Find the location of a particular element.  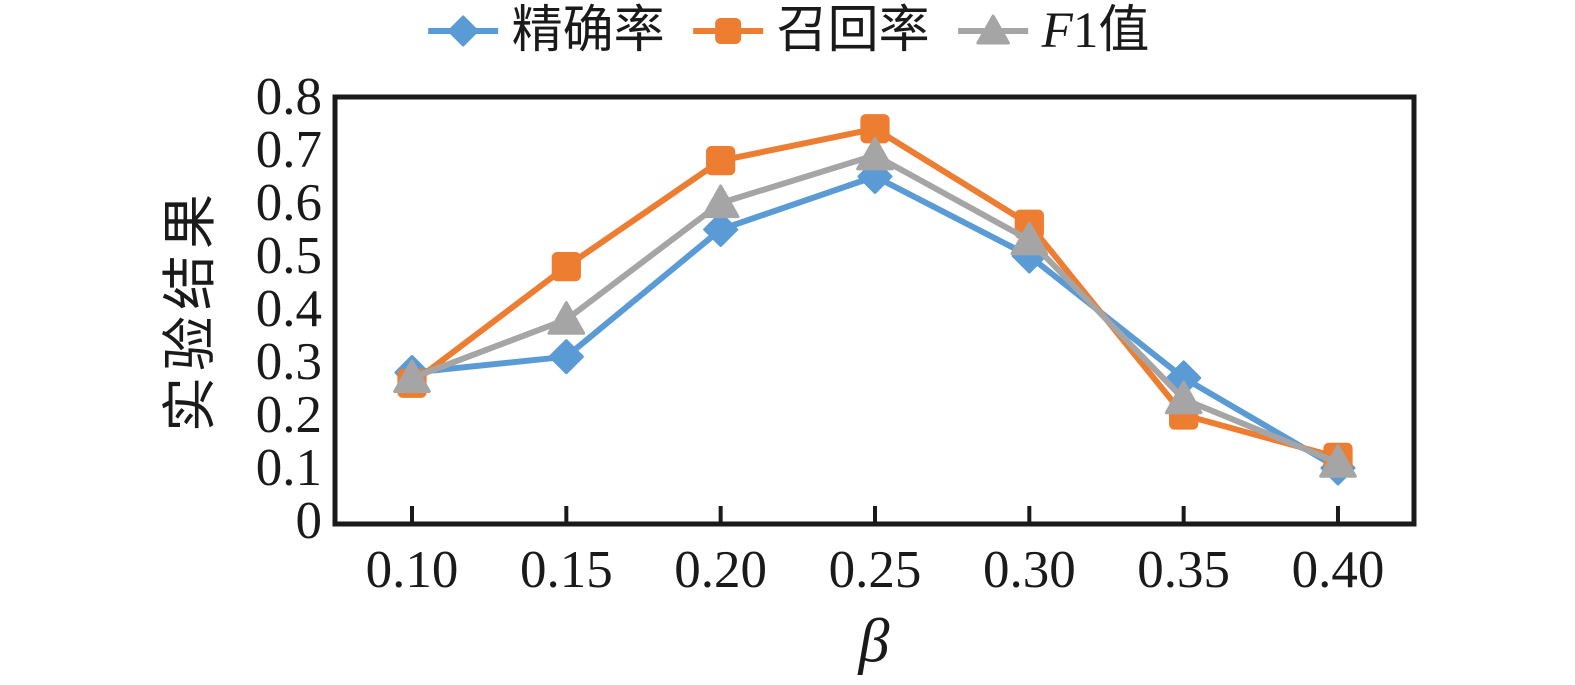

y-tick-label: 0.4 is located at coordinates (288, 309).